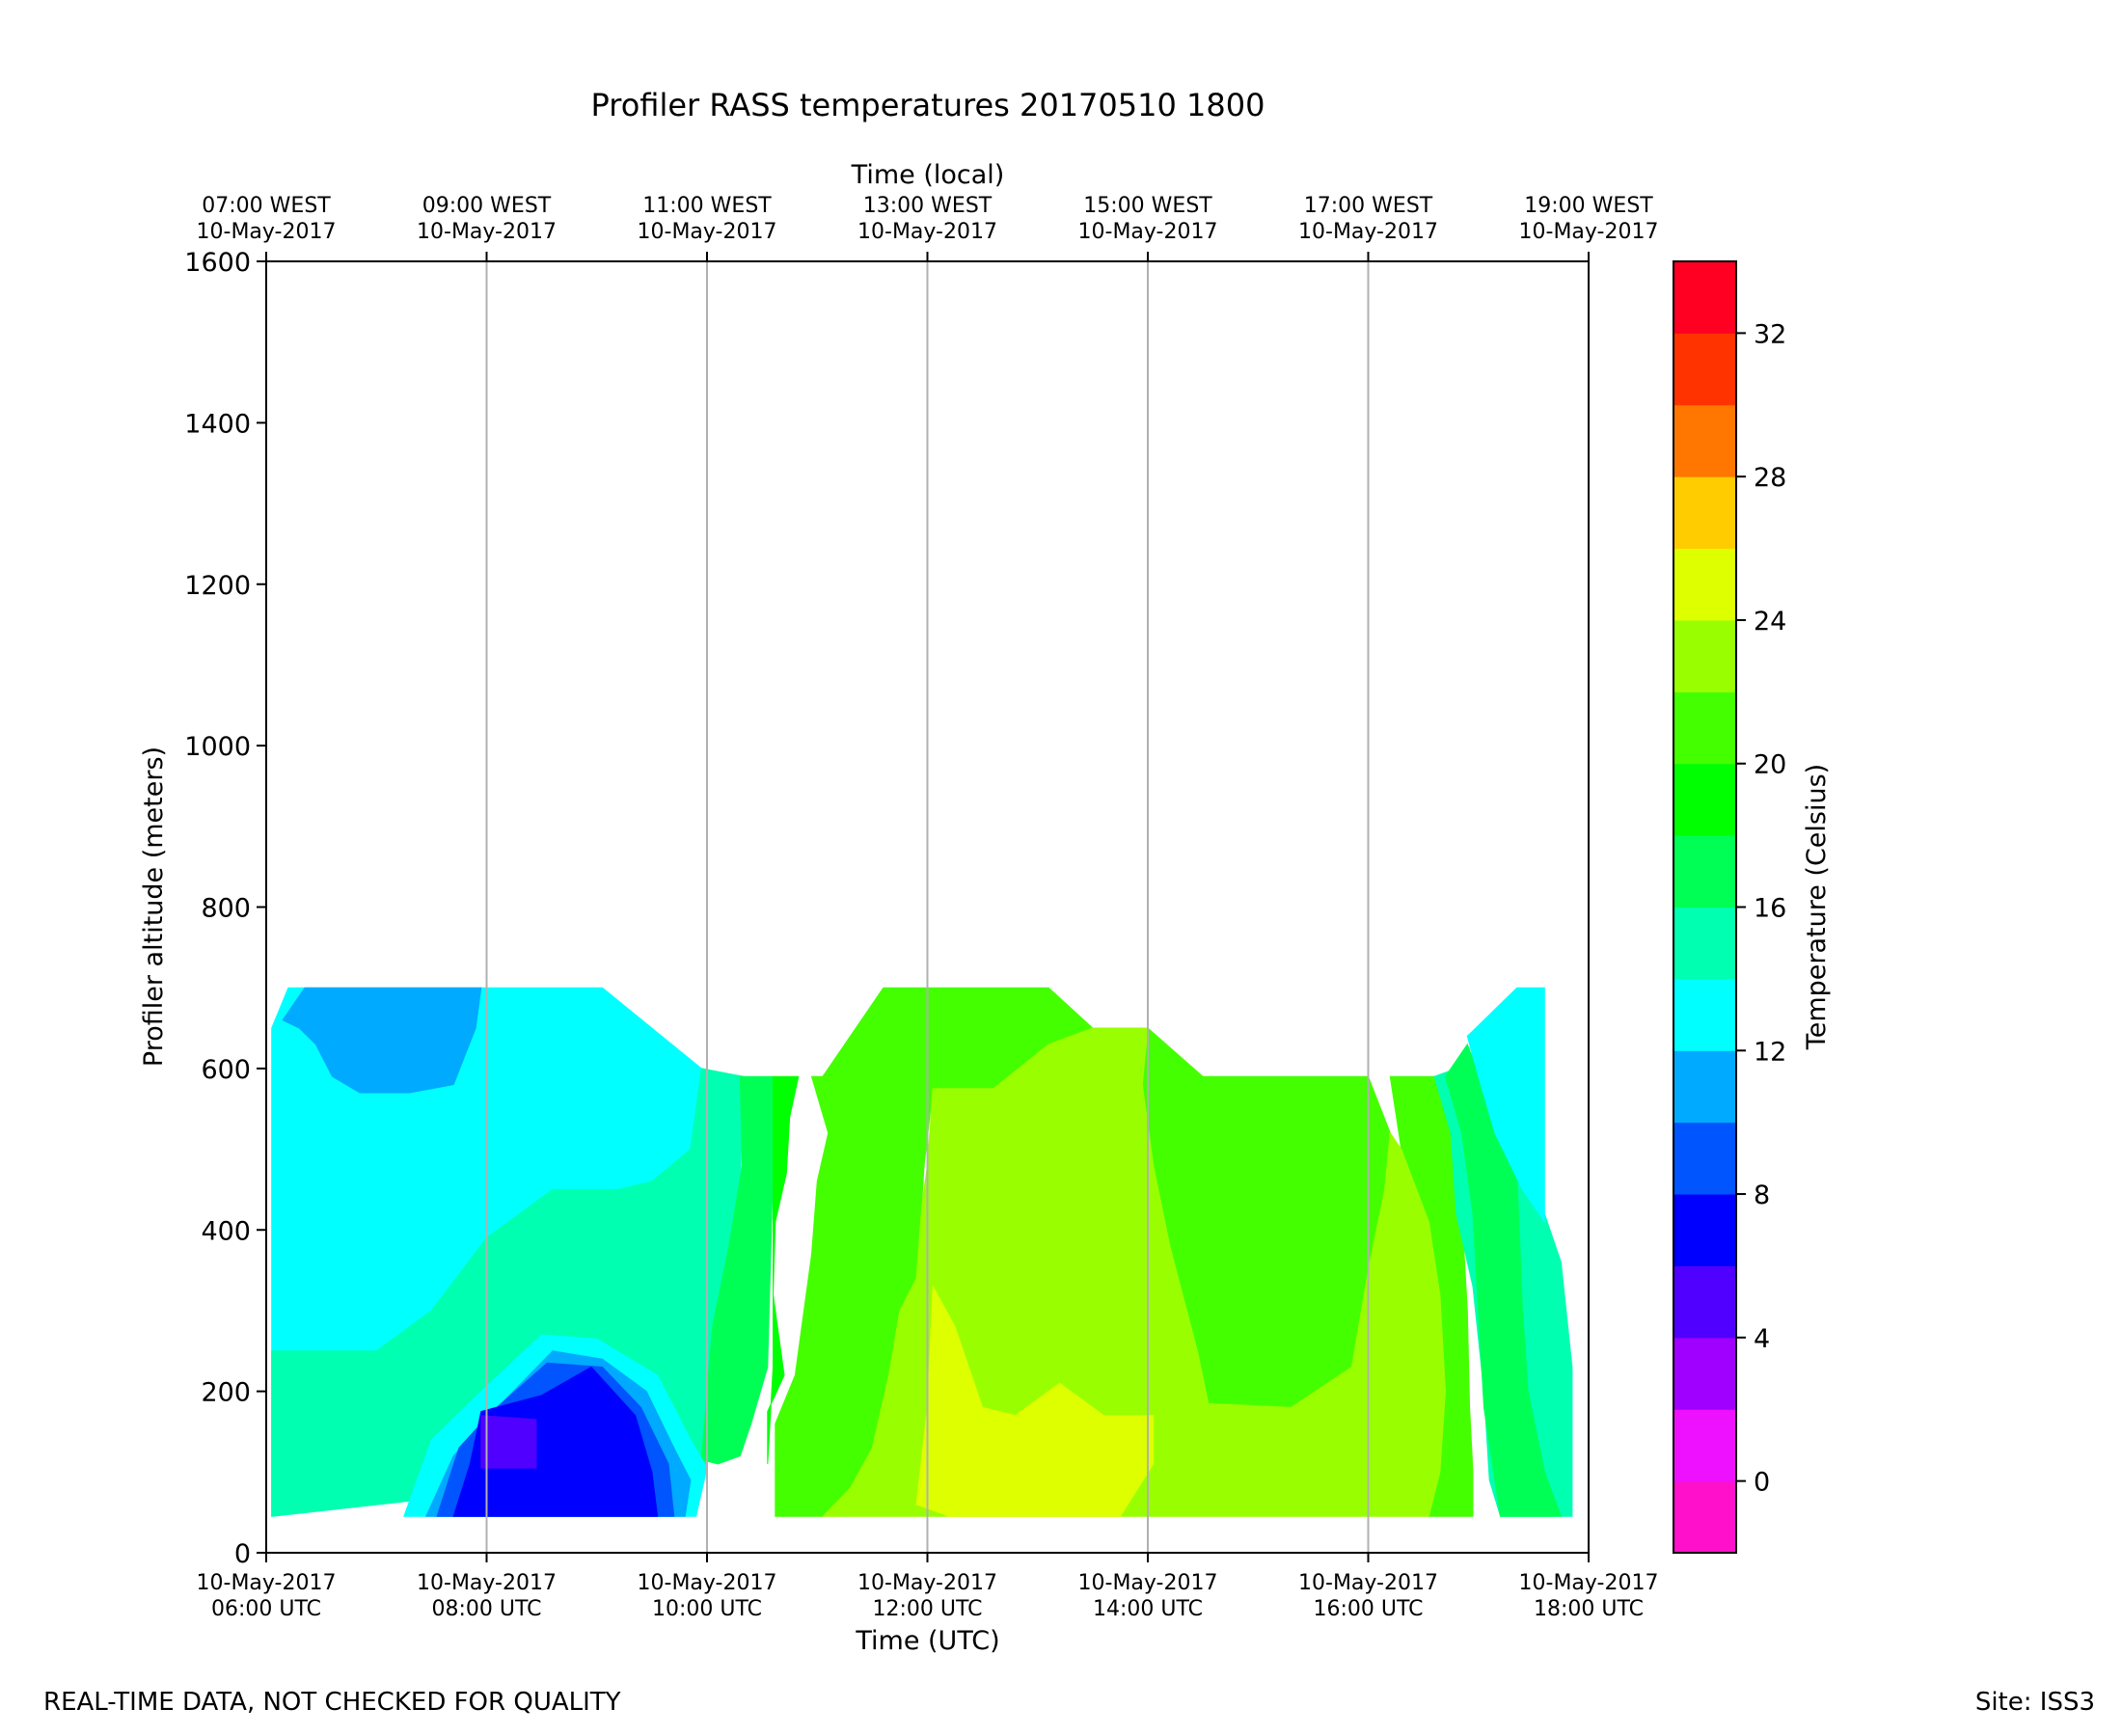 The width and height of the screenshot is (2122, 1736). Describe the element at coordinates (1148, 206) in the screenshot. I see `x-top-tick-time-14: 15:00 WEST` at that location.